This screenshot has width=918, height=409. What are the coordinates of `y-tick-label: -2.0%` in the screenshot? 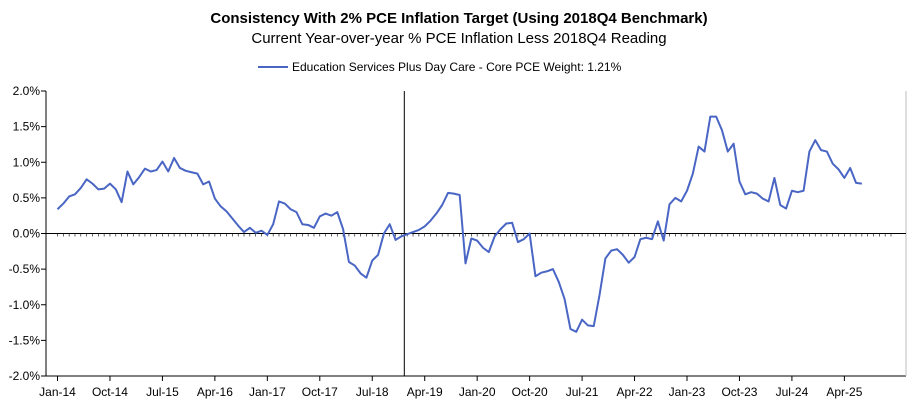 It's located at (25, 376).